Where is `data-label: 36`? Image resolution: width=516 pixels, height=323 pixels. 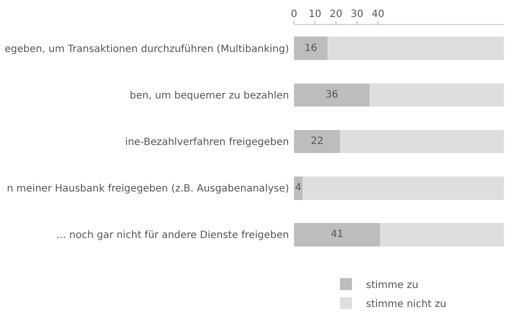 data-label: 36 is located at coordinates (331, 94).